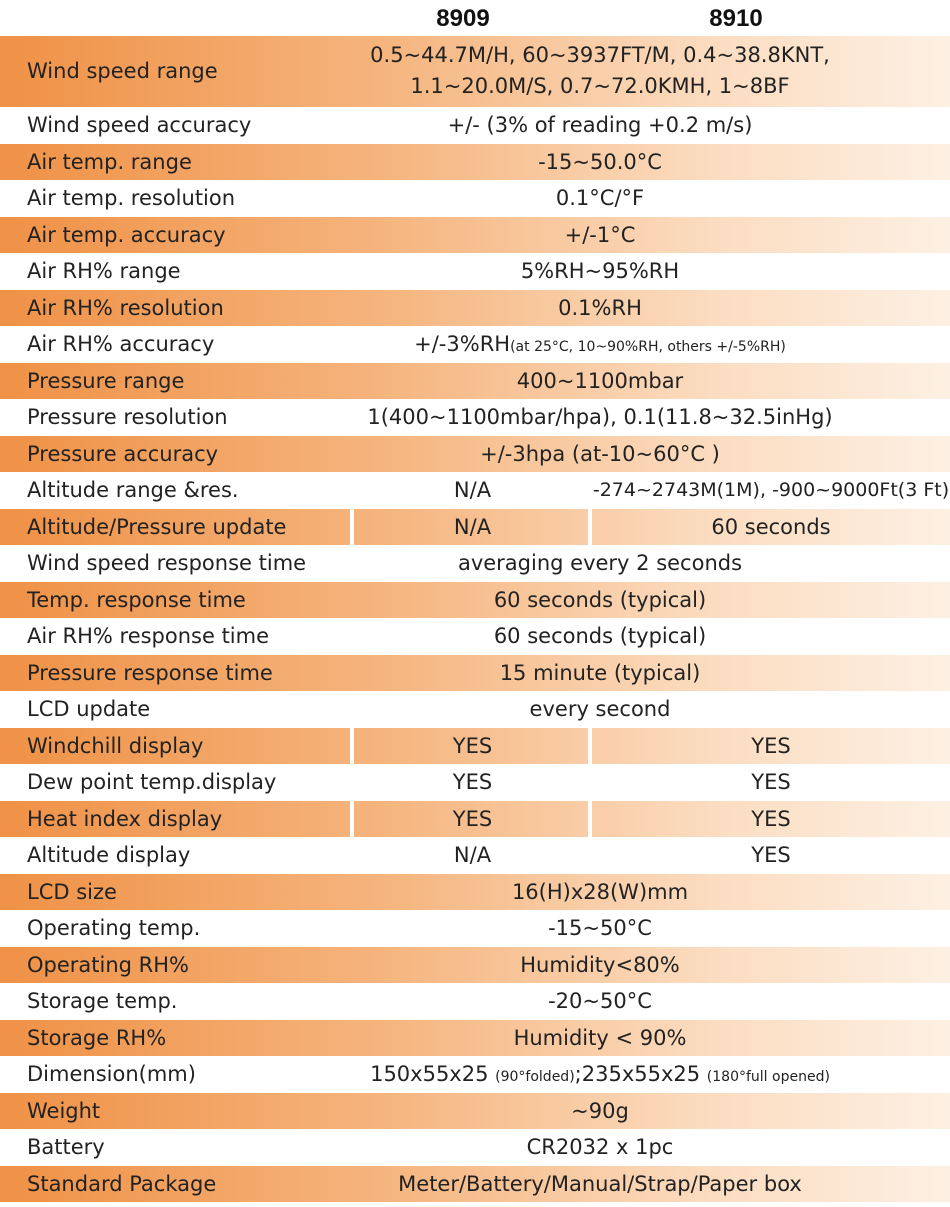  I want to click on row-value: -15~50.0°C, so click(600, 161).